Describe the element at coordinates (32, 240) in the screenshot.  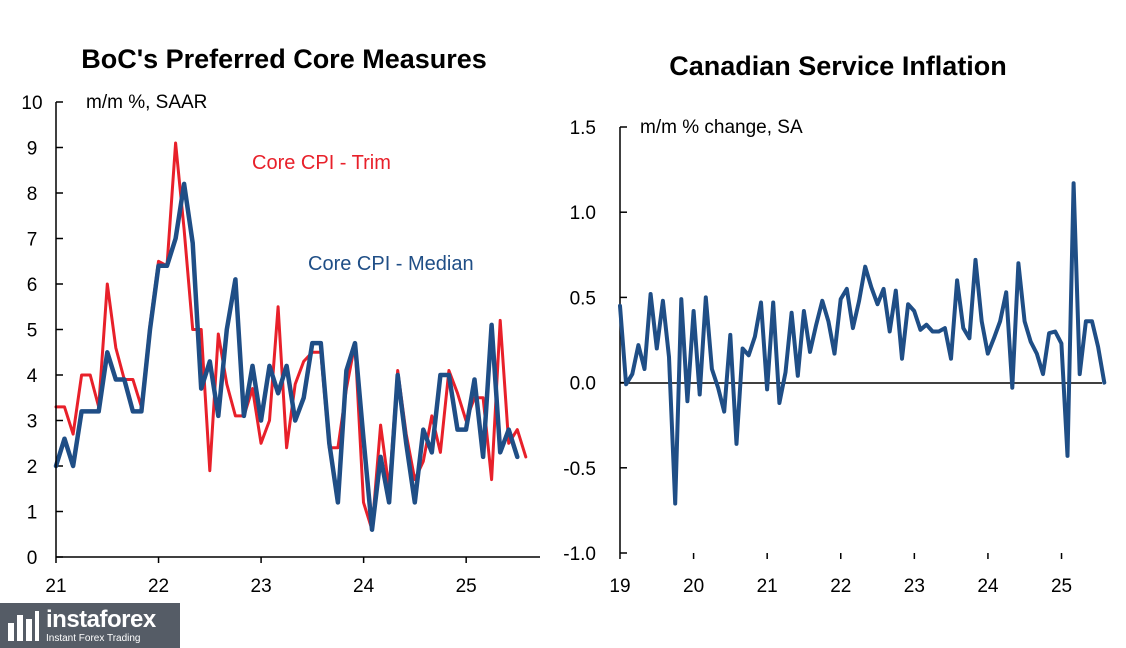
I see `y-tick-label: 7` at that location.